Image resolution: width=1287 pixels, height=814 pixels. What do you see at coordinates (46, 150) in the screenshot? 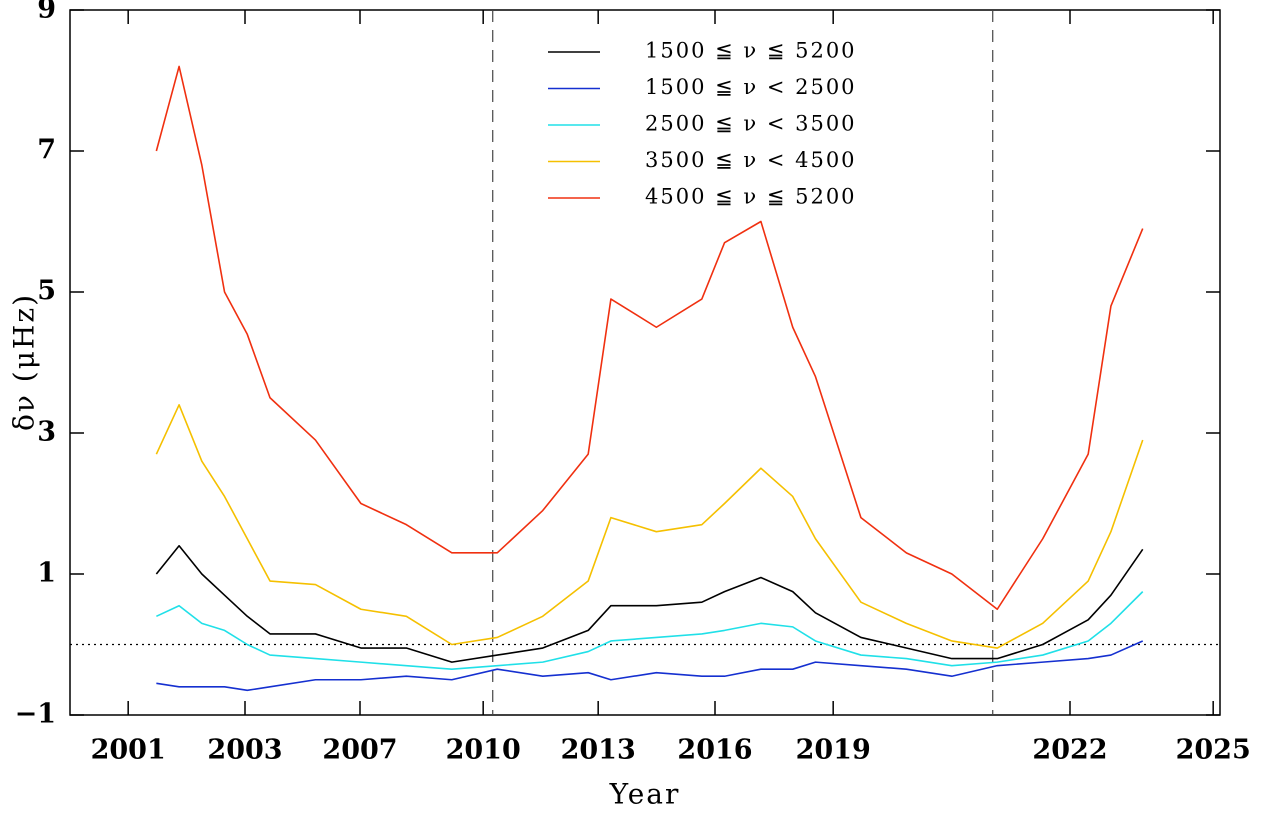
I see `y-tick-label: 7` at bounding box center [46, 150].